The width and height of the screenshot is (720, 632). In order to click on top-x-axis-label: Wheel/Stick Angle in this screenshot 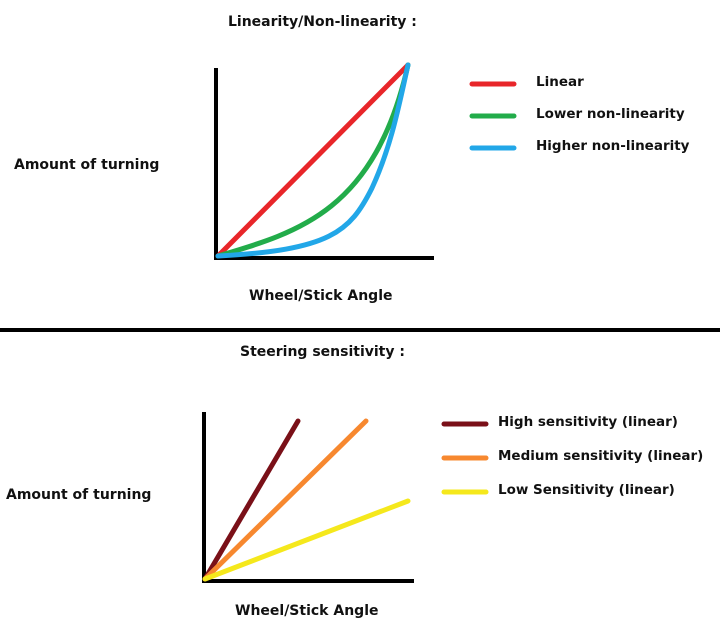, I will do `click(321, 296)`.